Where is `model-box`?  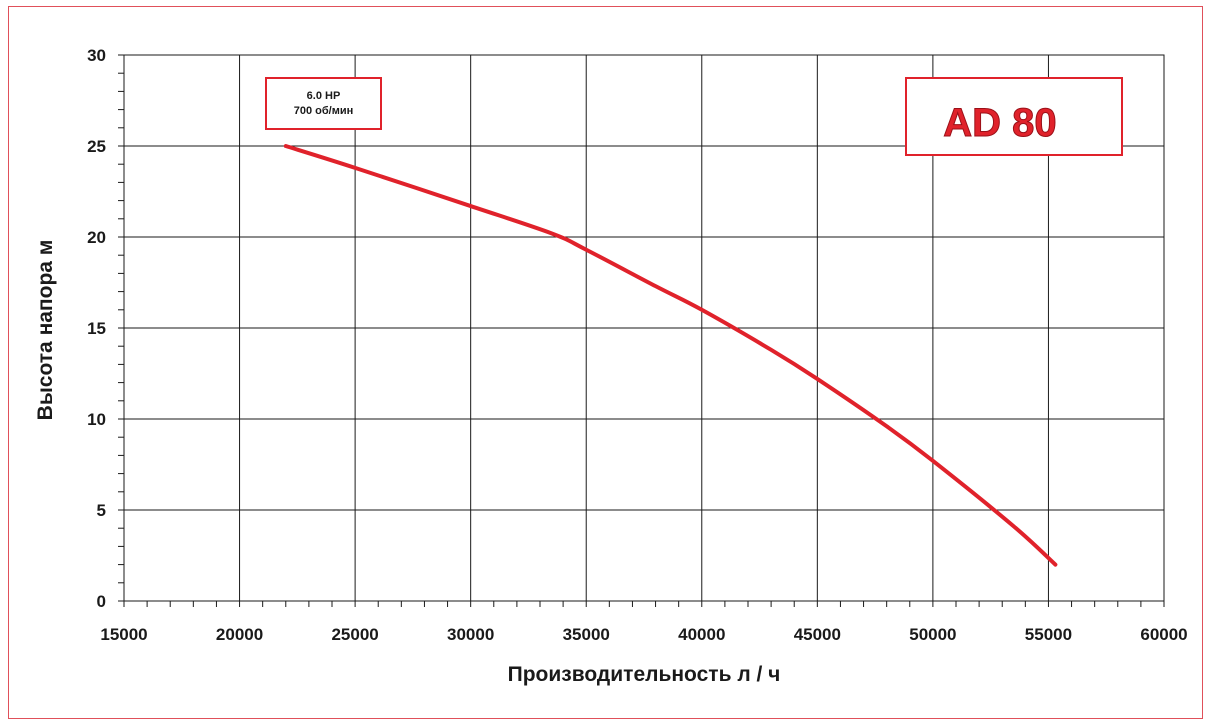
model-box is located at coordinates (1014, 116).